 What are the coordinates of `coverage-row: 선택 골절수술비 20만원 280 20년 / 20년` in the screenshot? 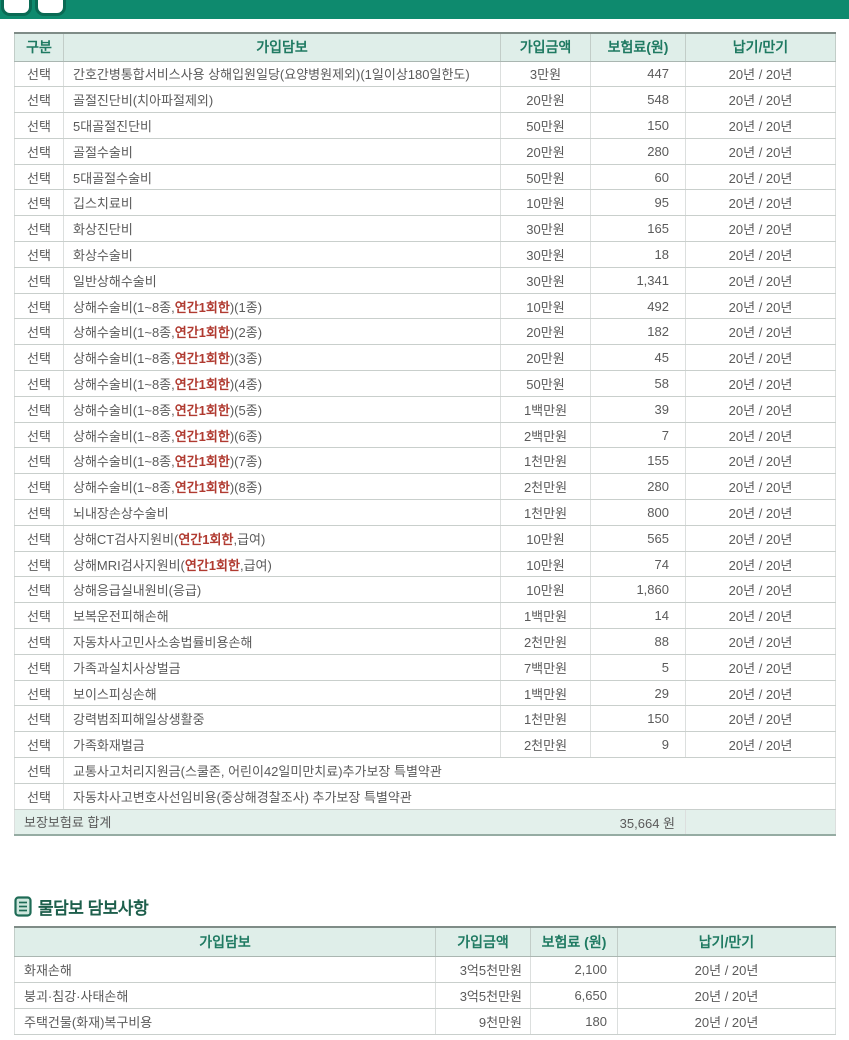 It's located at (425, 151).